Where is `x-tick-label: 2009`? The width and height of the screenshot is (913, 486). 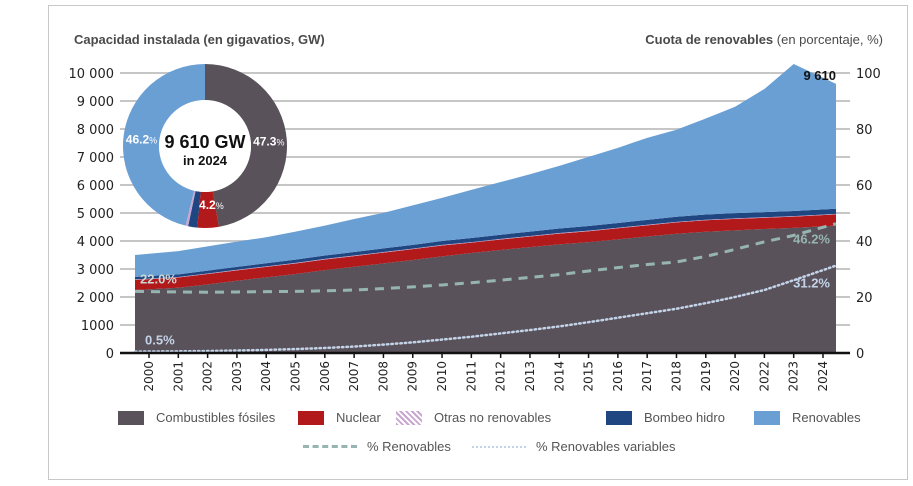
x-tick-label: 2009 is located at coordinates (413, 376).